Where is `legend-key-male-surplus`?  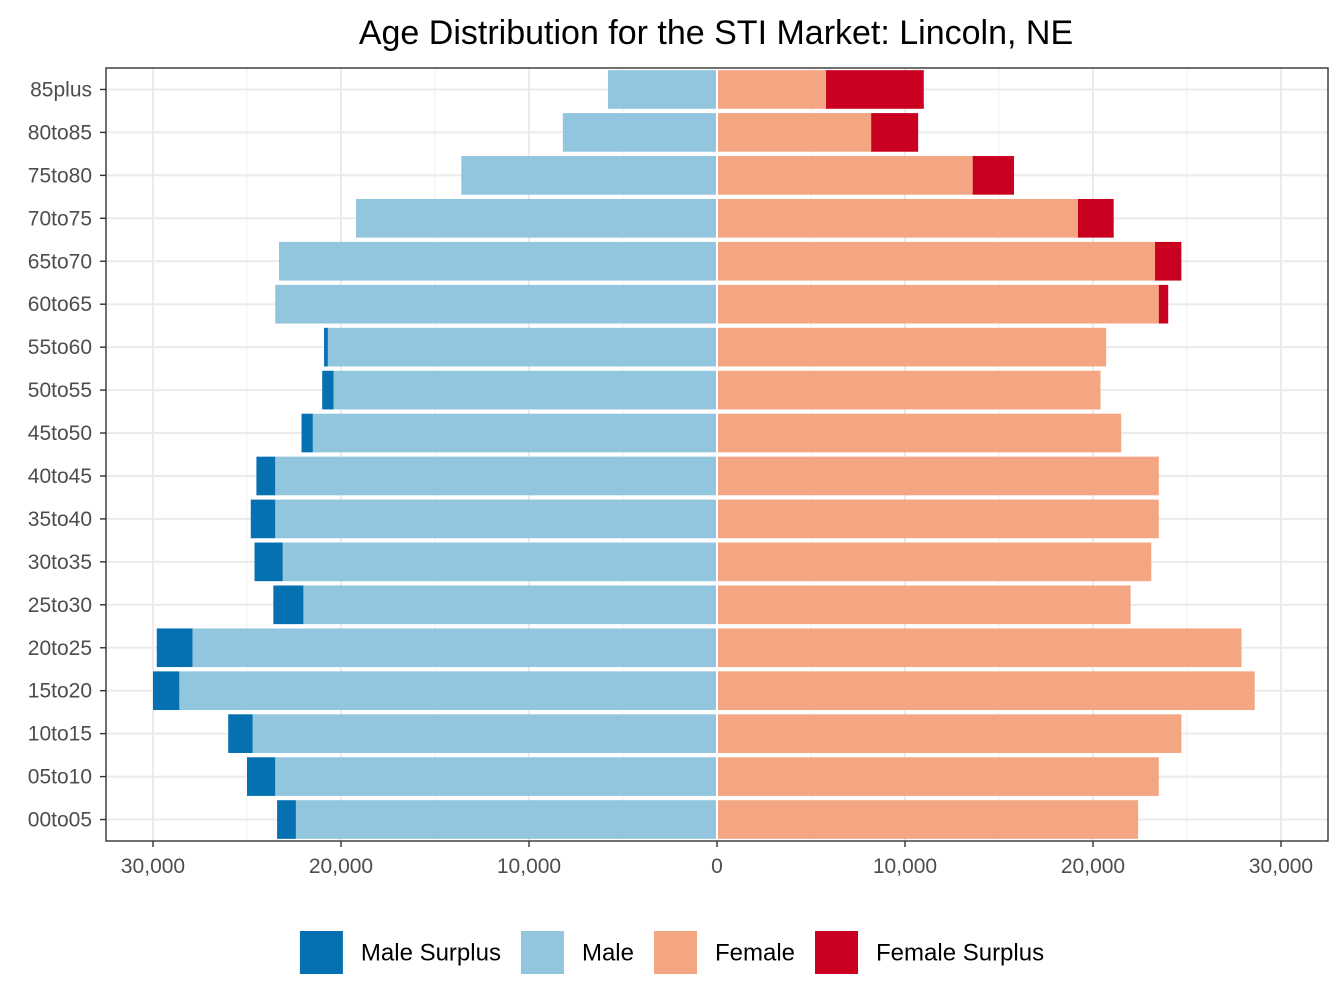 legend-key-male-surplus is located at coordinates (321, 952).